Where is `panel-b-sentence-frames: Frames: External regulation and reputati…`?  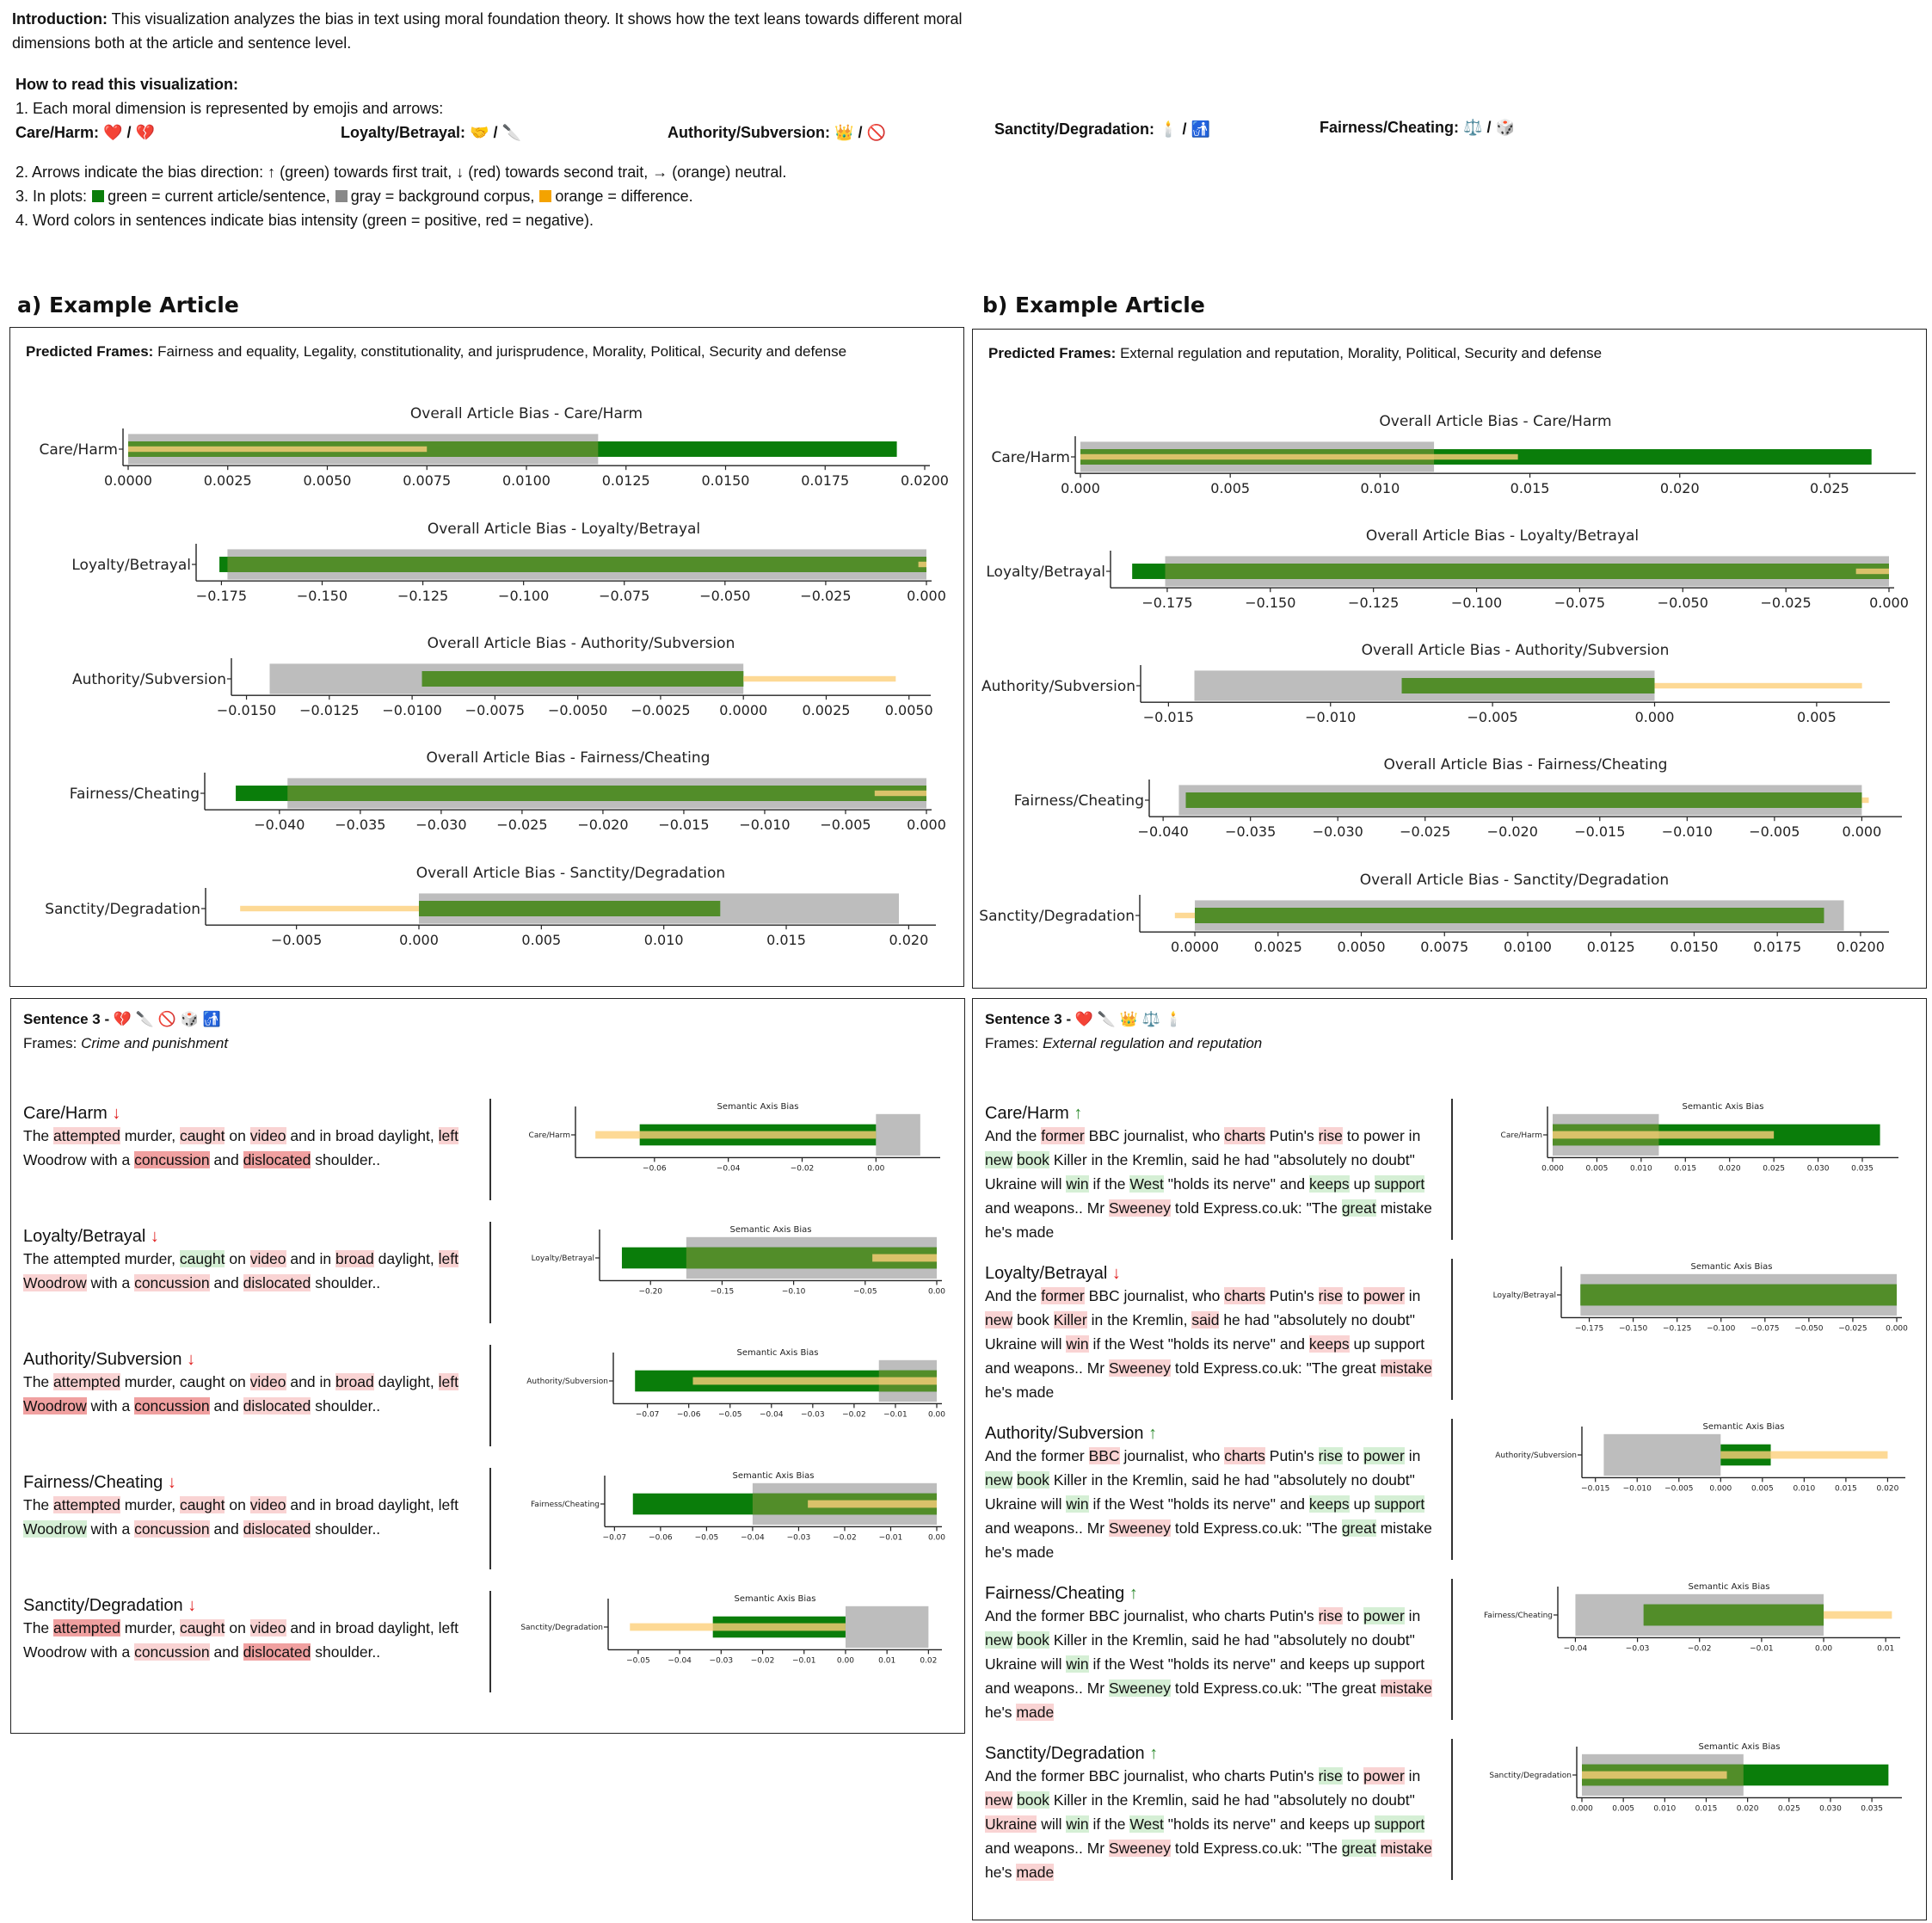
panel-b-sentence-frames: Frames: External regulation and reputati… is located at coordinates (1124, 1043).